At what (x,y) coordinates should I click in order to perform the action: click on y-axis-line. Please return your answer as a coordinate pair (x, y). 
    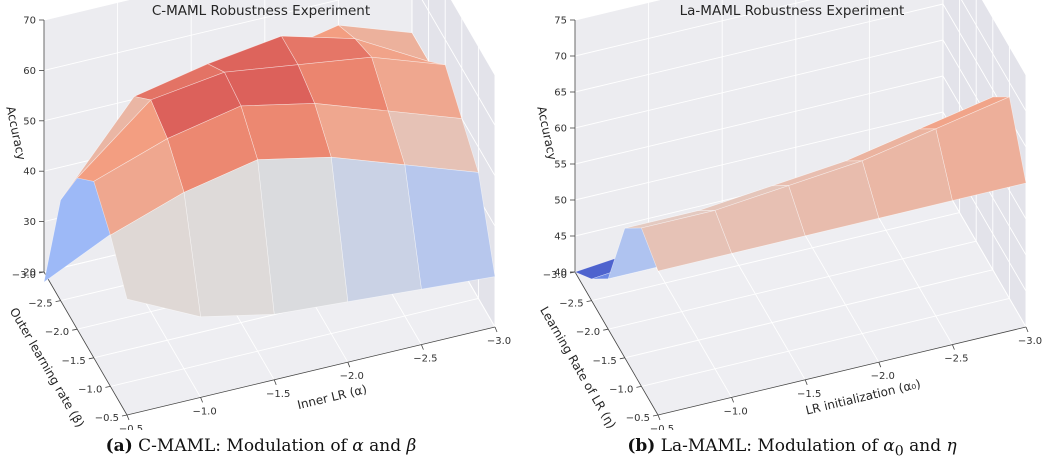
    Looking at the image, I should click on (616, 343).